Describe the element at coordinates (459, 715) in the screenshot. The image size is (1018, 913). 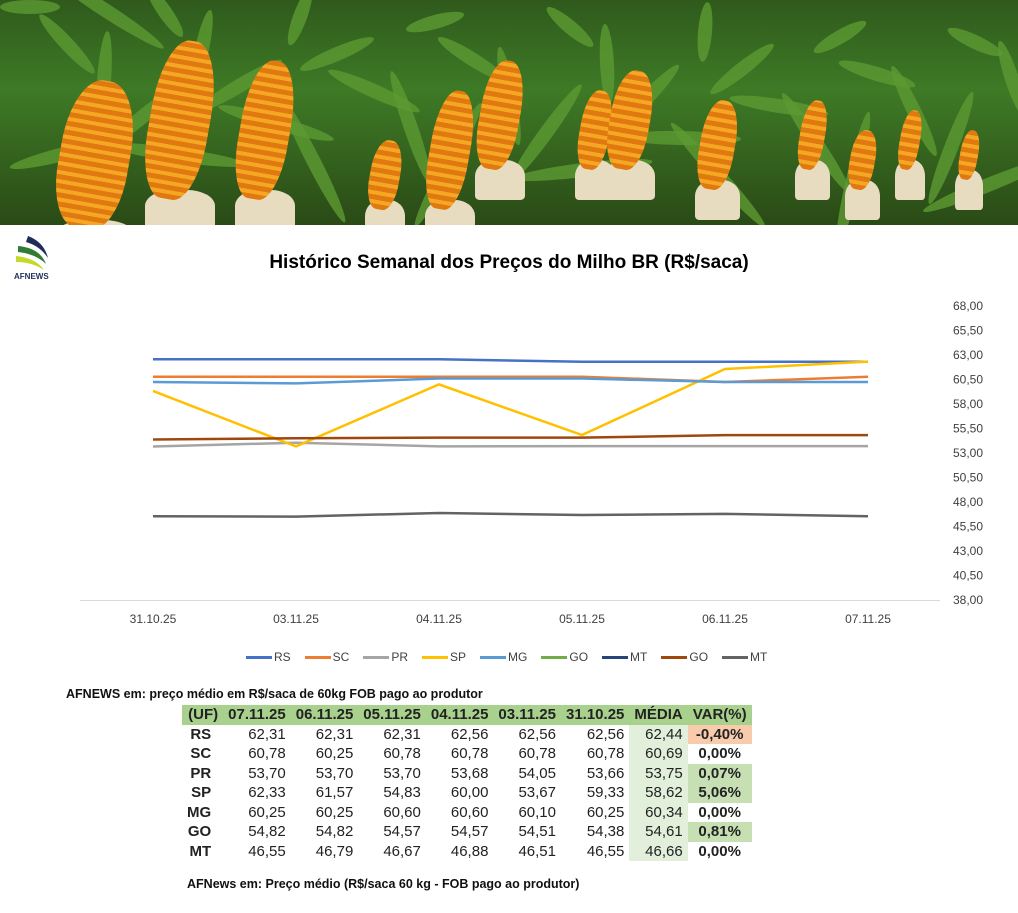
I see `column-header: 04.11.25` at that location.